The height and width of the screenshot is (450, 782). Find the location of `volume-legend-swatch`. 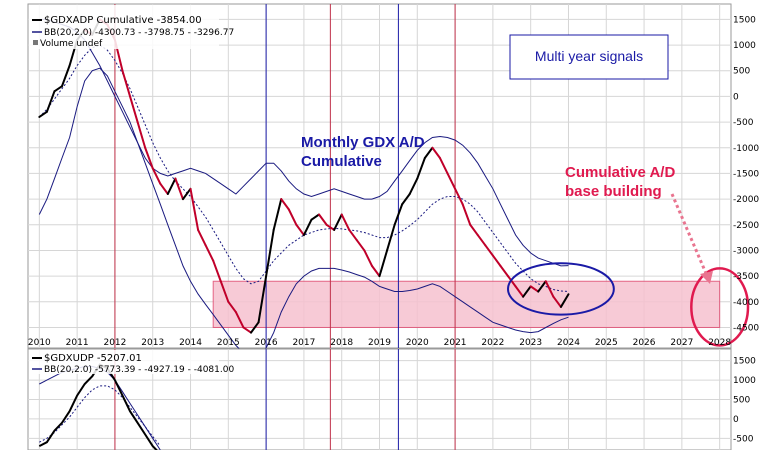

volume-legend-swatch is located at coordinates (35, 42).